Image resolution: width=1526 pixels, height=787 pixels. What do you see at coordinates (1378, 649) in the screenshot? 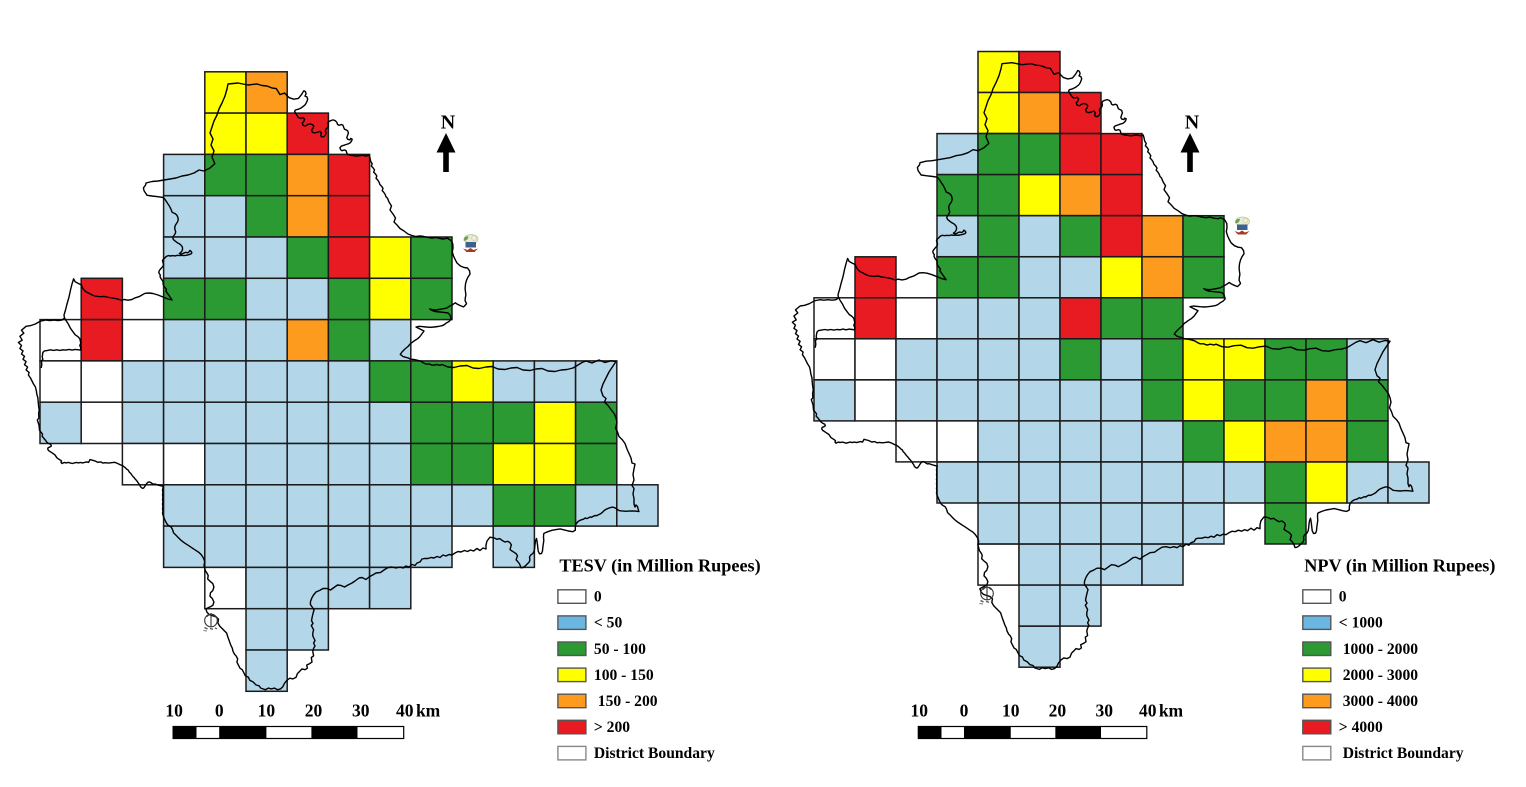
I see `svg-text: 1000 - 2000` at bounding box center [1378, 649].